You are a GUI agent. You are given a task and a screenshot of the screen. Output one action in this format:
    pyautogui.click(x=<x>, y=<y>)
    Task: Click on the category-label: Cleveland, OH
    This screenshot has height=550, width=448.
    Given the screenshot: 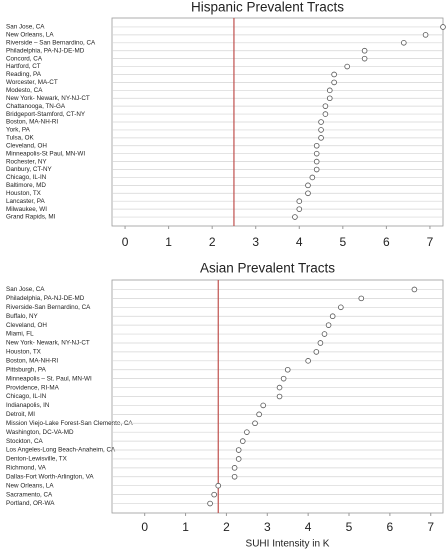 What is the action you would take?
    pyautogui.click(x=26, y=325)
    